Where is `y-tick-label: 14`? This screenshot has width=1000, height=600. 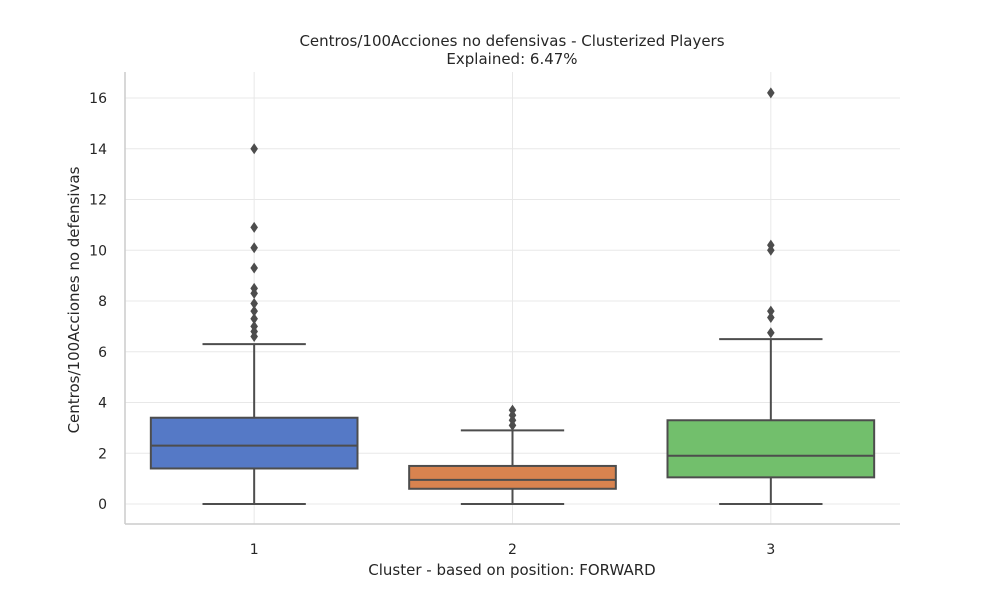 y-tick-label: 14 is located at coordinates (98, 150).